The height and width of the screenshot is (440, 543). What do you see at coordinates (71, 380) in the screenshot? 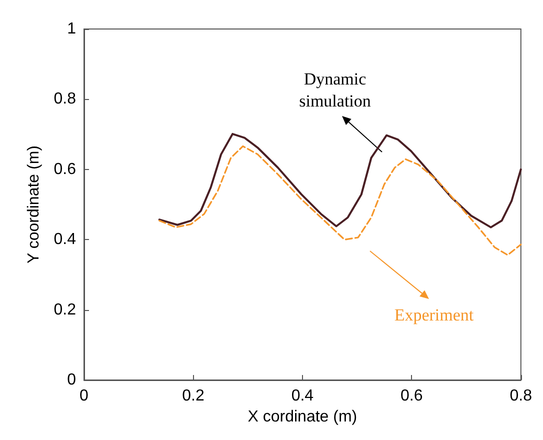
I see `y-tick-label: 0` at bounding box center [71, 380].